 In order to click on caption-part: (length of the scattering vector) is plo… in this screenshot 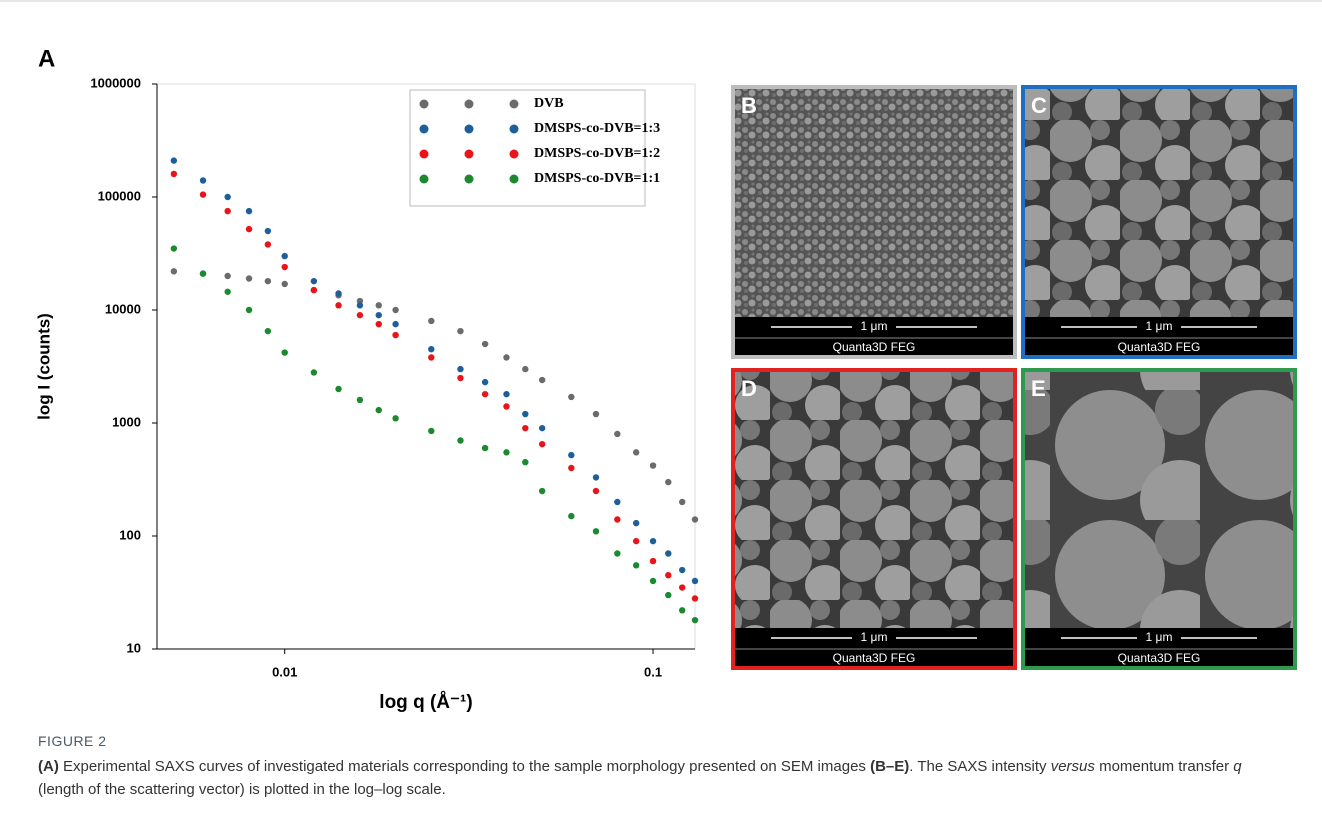, I will do `click(242, 789)`.